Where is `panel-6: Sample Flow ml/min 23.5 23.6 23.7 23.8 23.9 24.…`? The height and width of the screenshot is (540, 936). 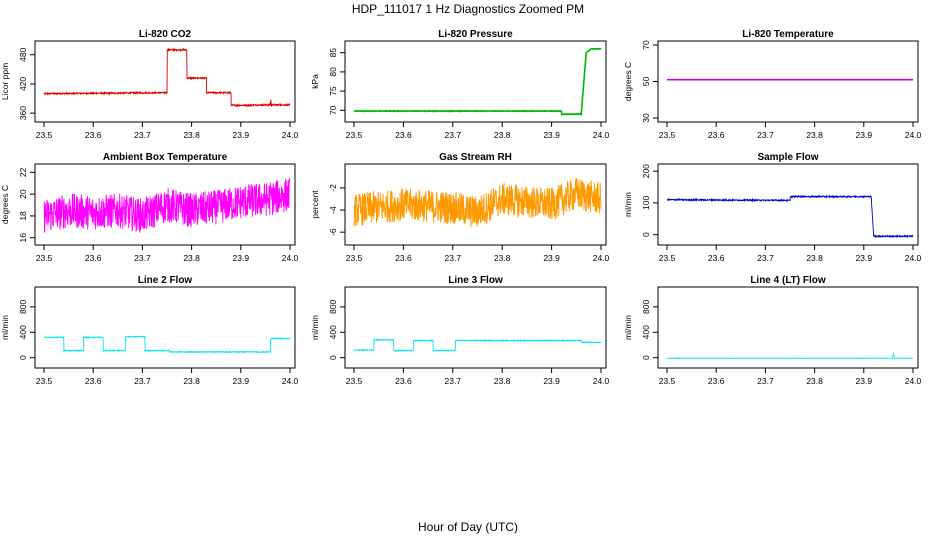
panel-6: Sample Flow ml/min 23.5 23.6 23.7 23.8 23.9 24.… is located at coordinates (772, 207).